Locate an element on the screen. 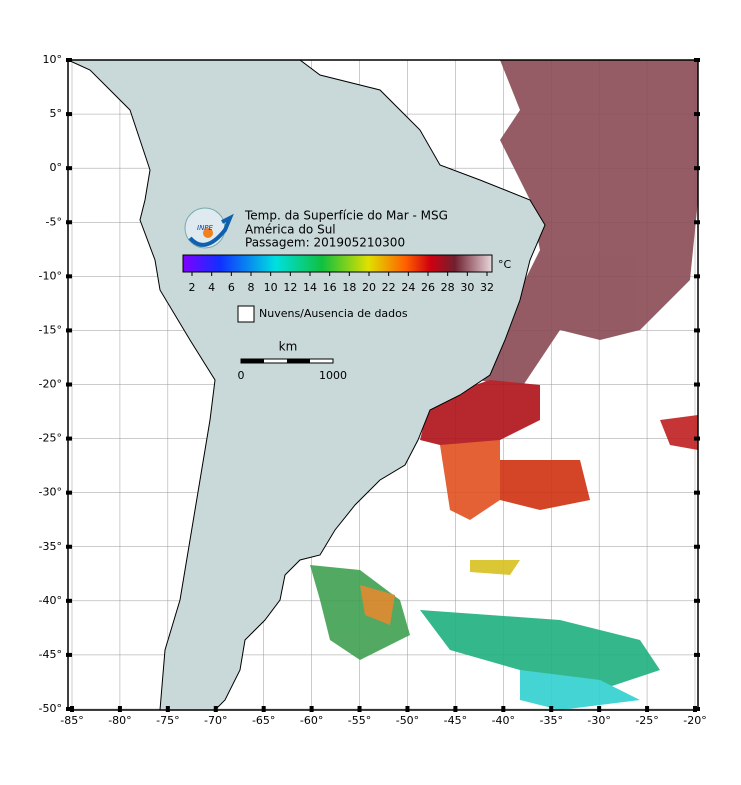 This screenshot has width=741, height=785. colorbar-label: 6 is located at coordinates (231, 287).